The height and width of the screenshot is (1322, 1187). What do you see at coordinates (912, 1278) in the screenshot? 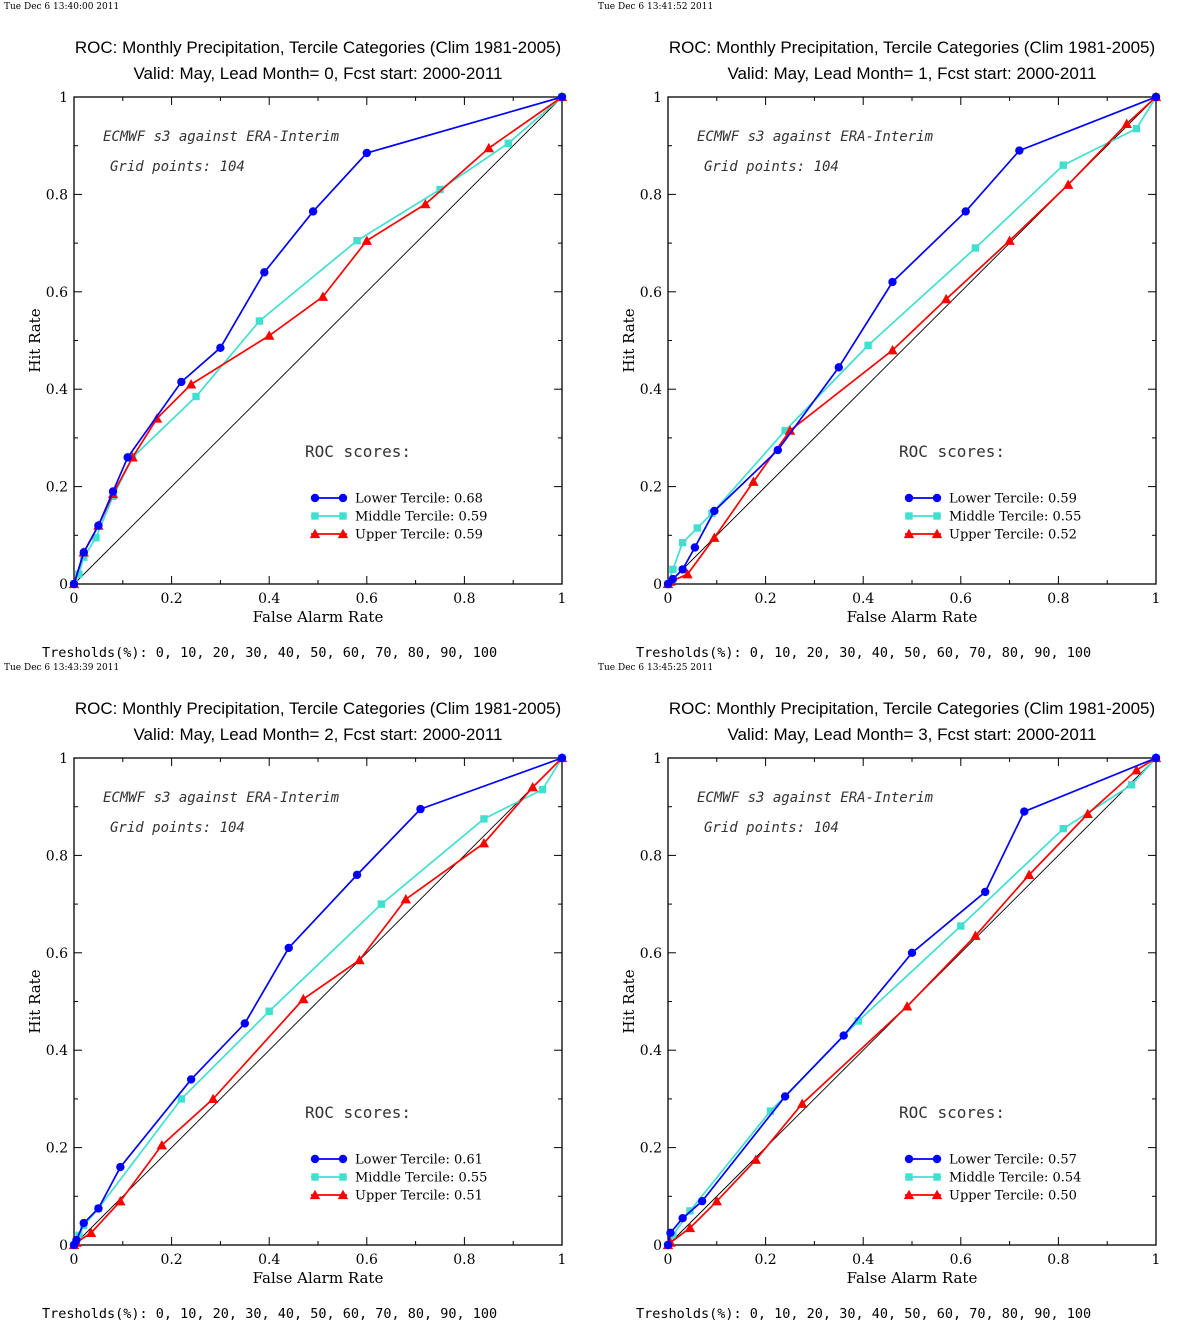
I see `x-axis-label: False Alarm Rate` at bounding box center [912, 1278].